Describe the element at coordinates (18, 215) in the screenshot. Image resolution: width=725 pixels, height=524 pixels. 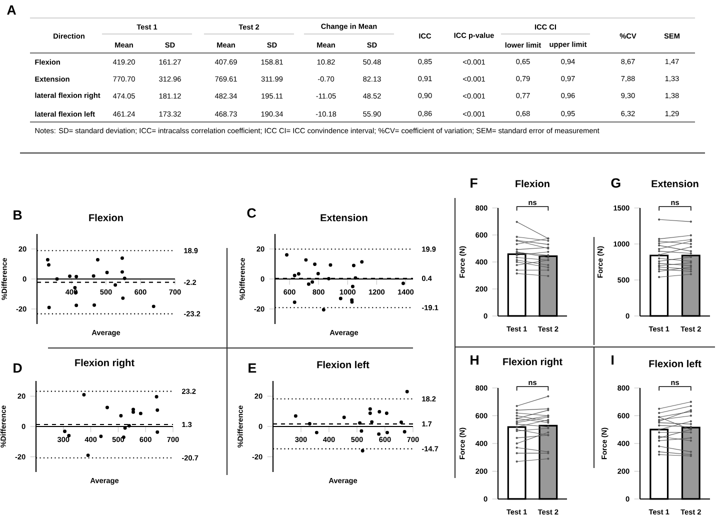
I see `text: B` at that location.